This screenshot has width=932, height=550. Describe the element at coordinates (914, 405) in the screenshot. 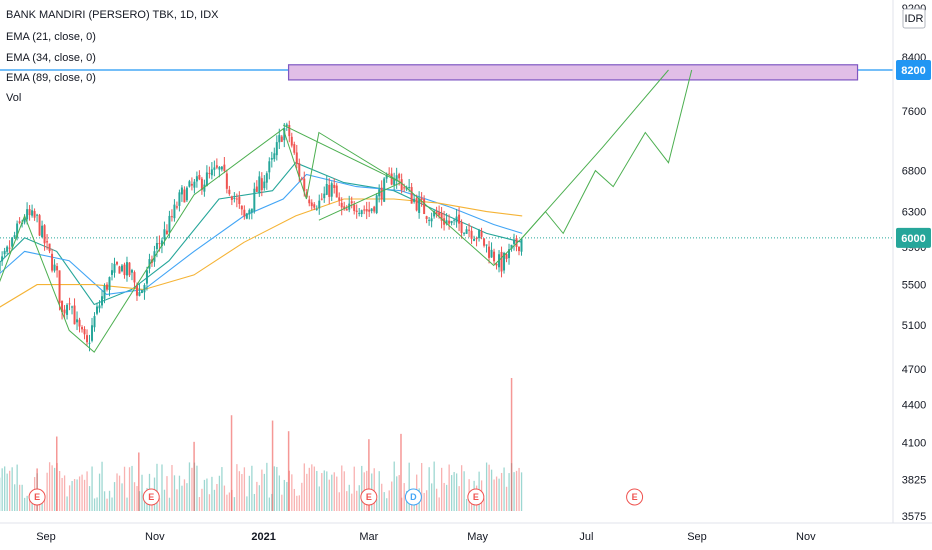

I see `price-tick-label: 4400` at that location.